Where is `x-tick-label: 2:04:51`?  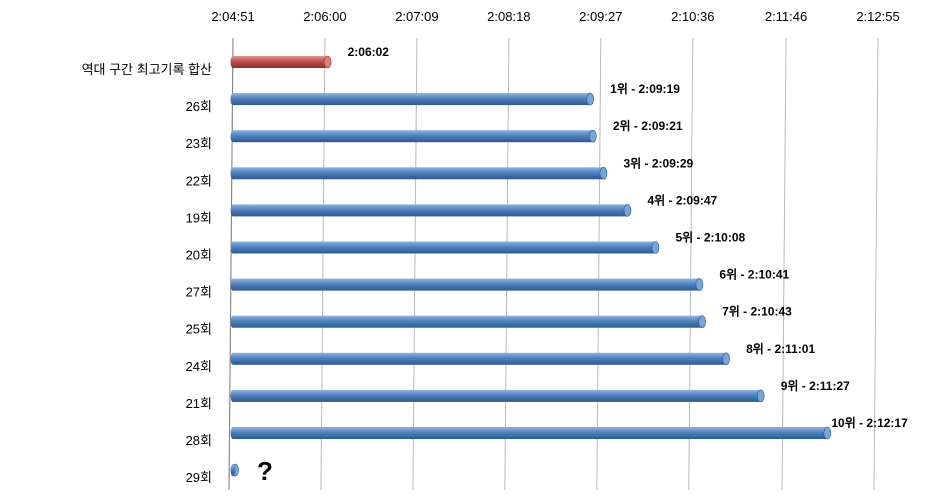
x-tick-label: 2:04:51 is located at coordinates (232, 16).